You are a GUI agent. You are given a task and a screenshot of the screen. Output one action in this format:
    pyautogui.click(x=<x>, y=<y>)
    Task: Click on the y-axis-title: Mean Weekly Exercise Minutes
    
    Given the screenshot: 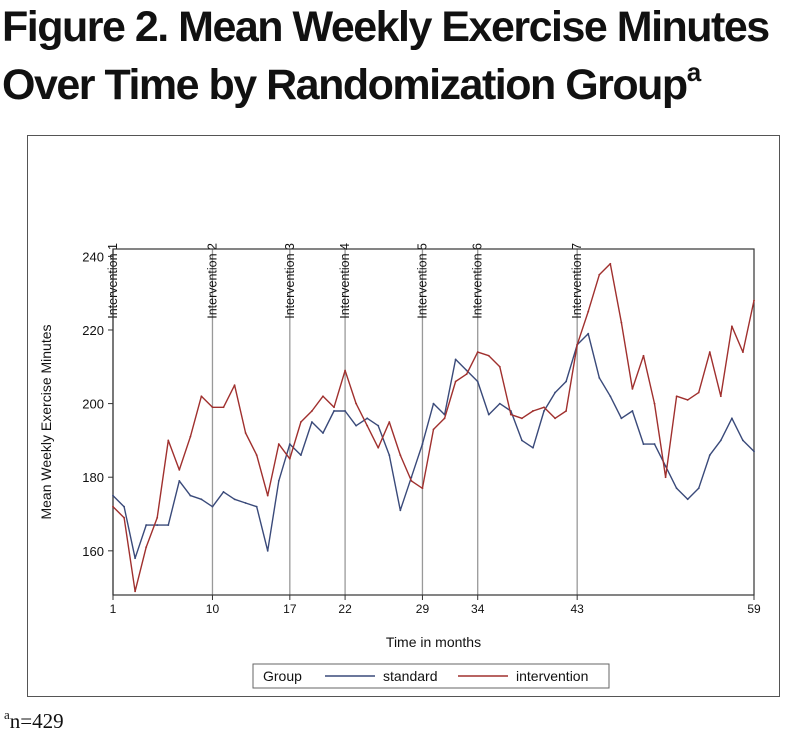 What is the action you would take?
    pyautogui.click(x=46, y=421)
    